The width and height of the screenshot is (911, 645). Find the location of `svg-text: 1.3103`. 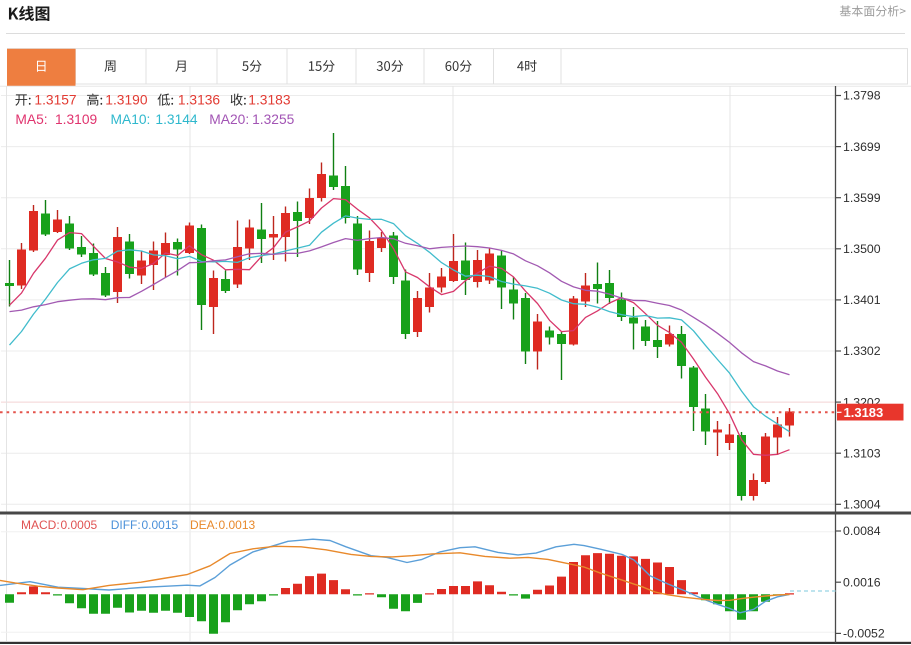

svg-text: 1.3103 is located at coordinates (862, 453).